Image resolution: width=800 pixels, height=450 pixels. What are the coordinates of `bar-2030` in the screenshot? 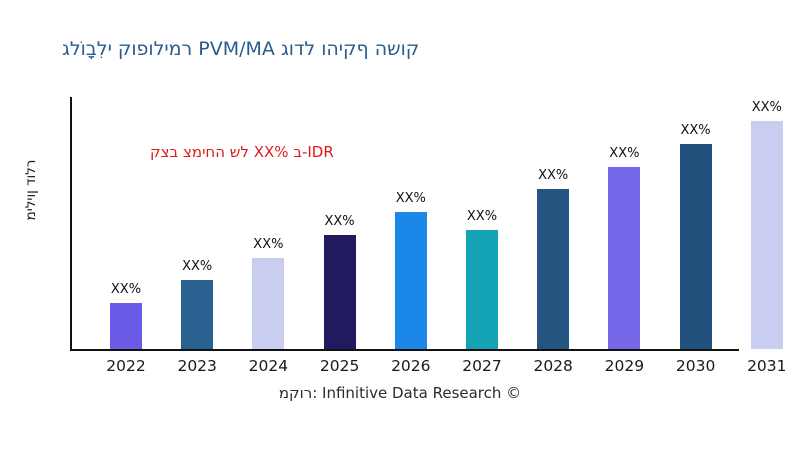 It's located at (695, 246).